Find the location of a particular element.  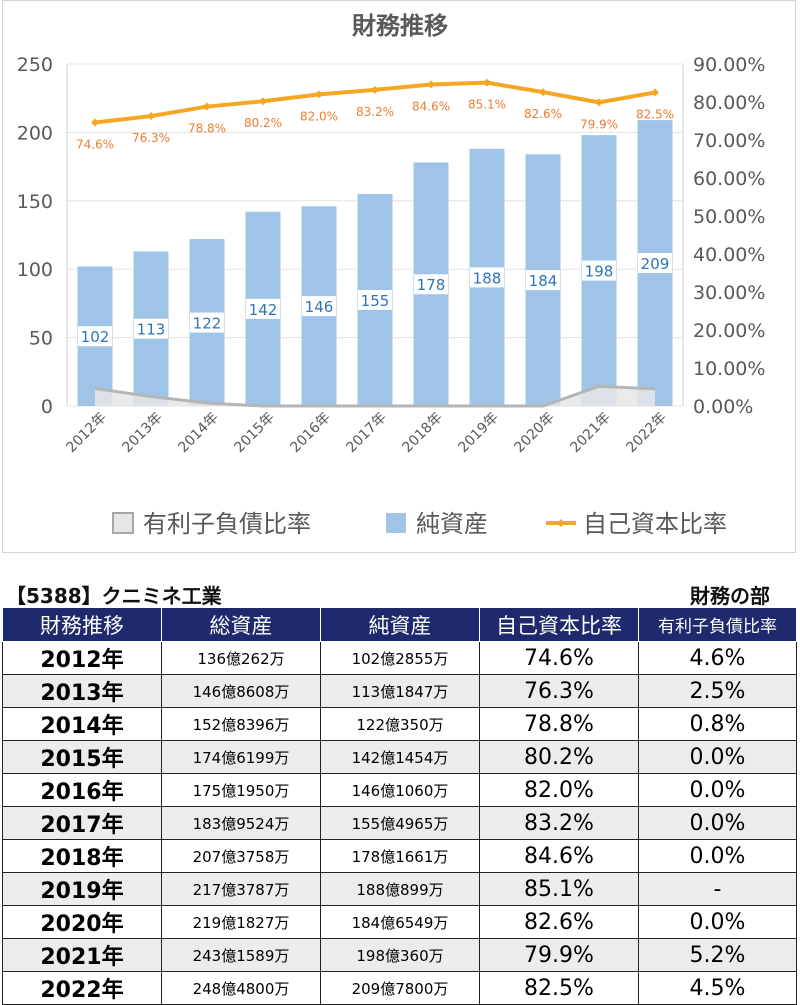

cell-equity-ratio: 82.5% is located at coordinates (559, 988).